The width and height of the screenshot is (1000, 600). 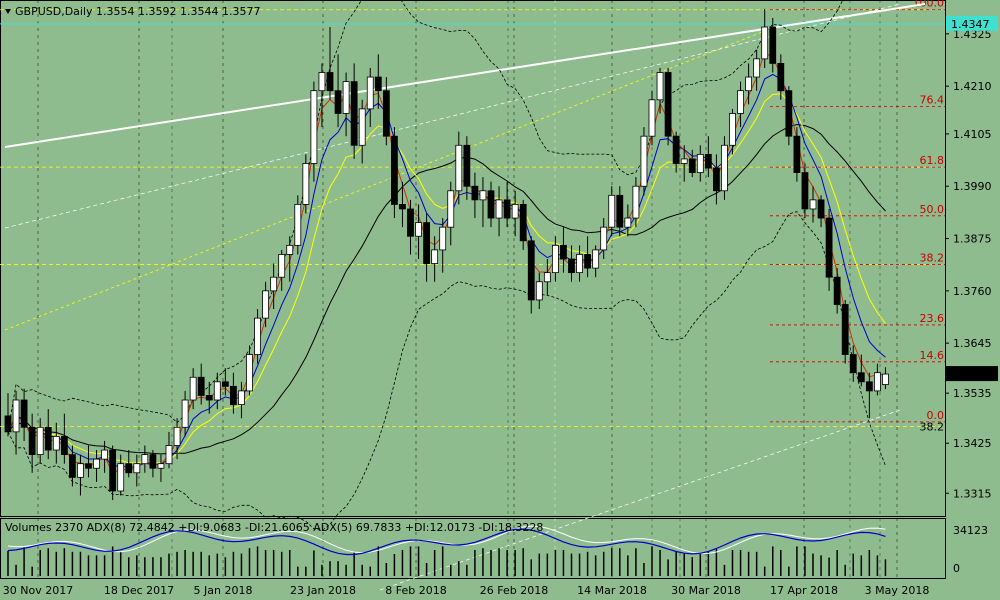 I want to click on fib-label: 0.0, so click(x=936, y=415).